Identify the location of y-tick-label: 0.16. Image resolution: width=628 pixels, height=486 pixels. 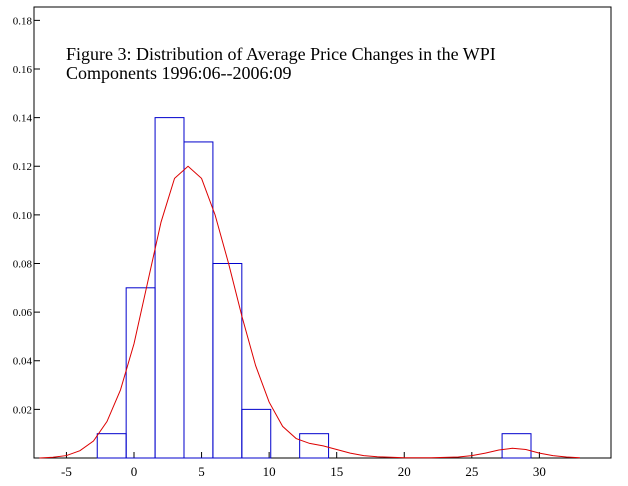
(23, 70).